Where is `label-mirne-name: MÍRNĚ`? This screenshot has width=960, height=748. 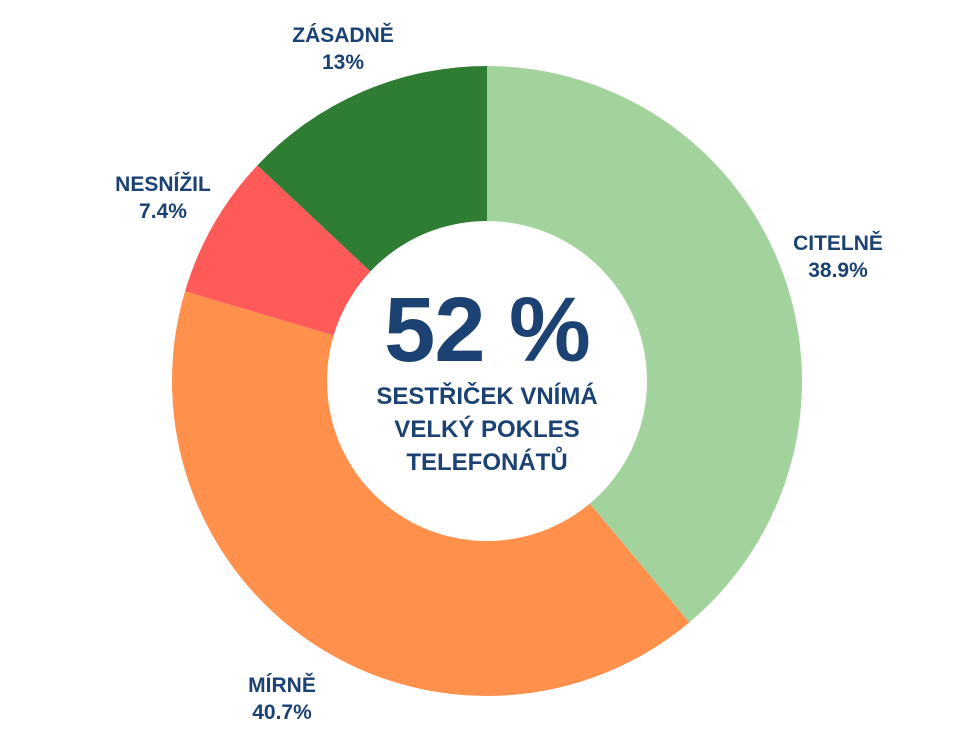 label-mirne-name: MÍRNĚ is located at coordinates (282, 685).